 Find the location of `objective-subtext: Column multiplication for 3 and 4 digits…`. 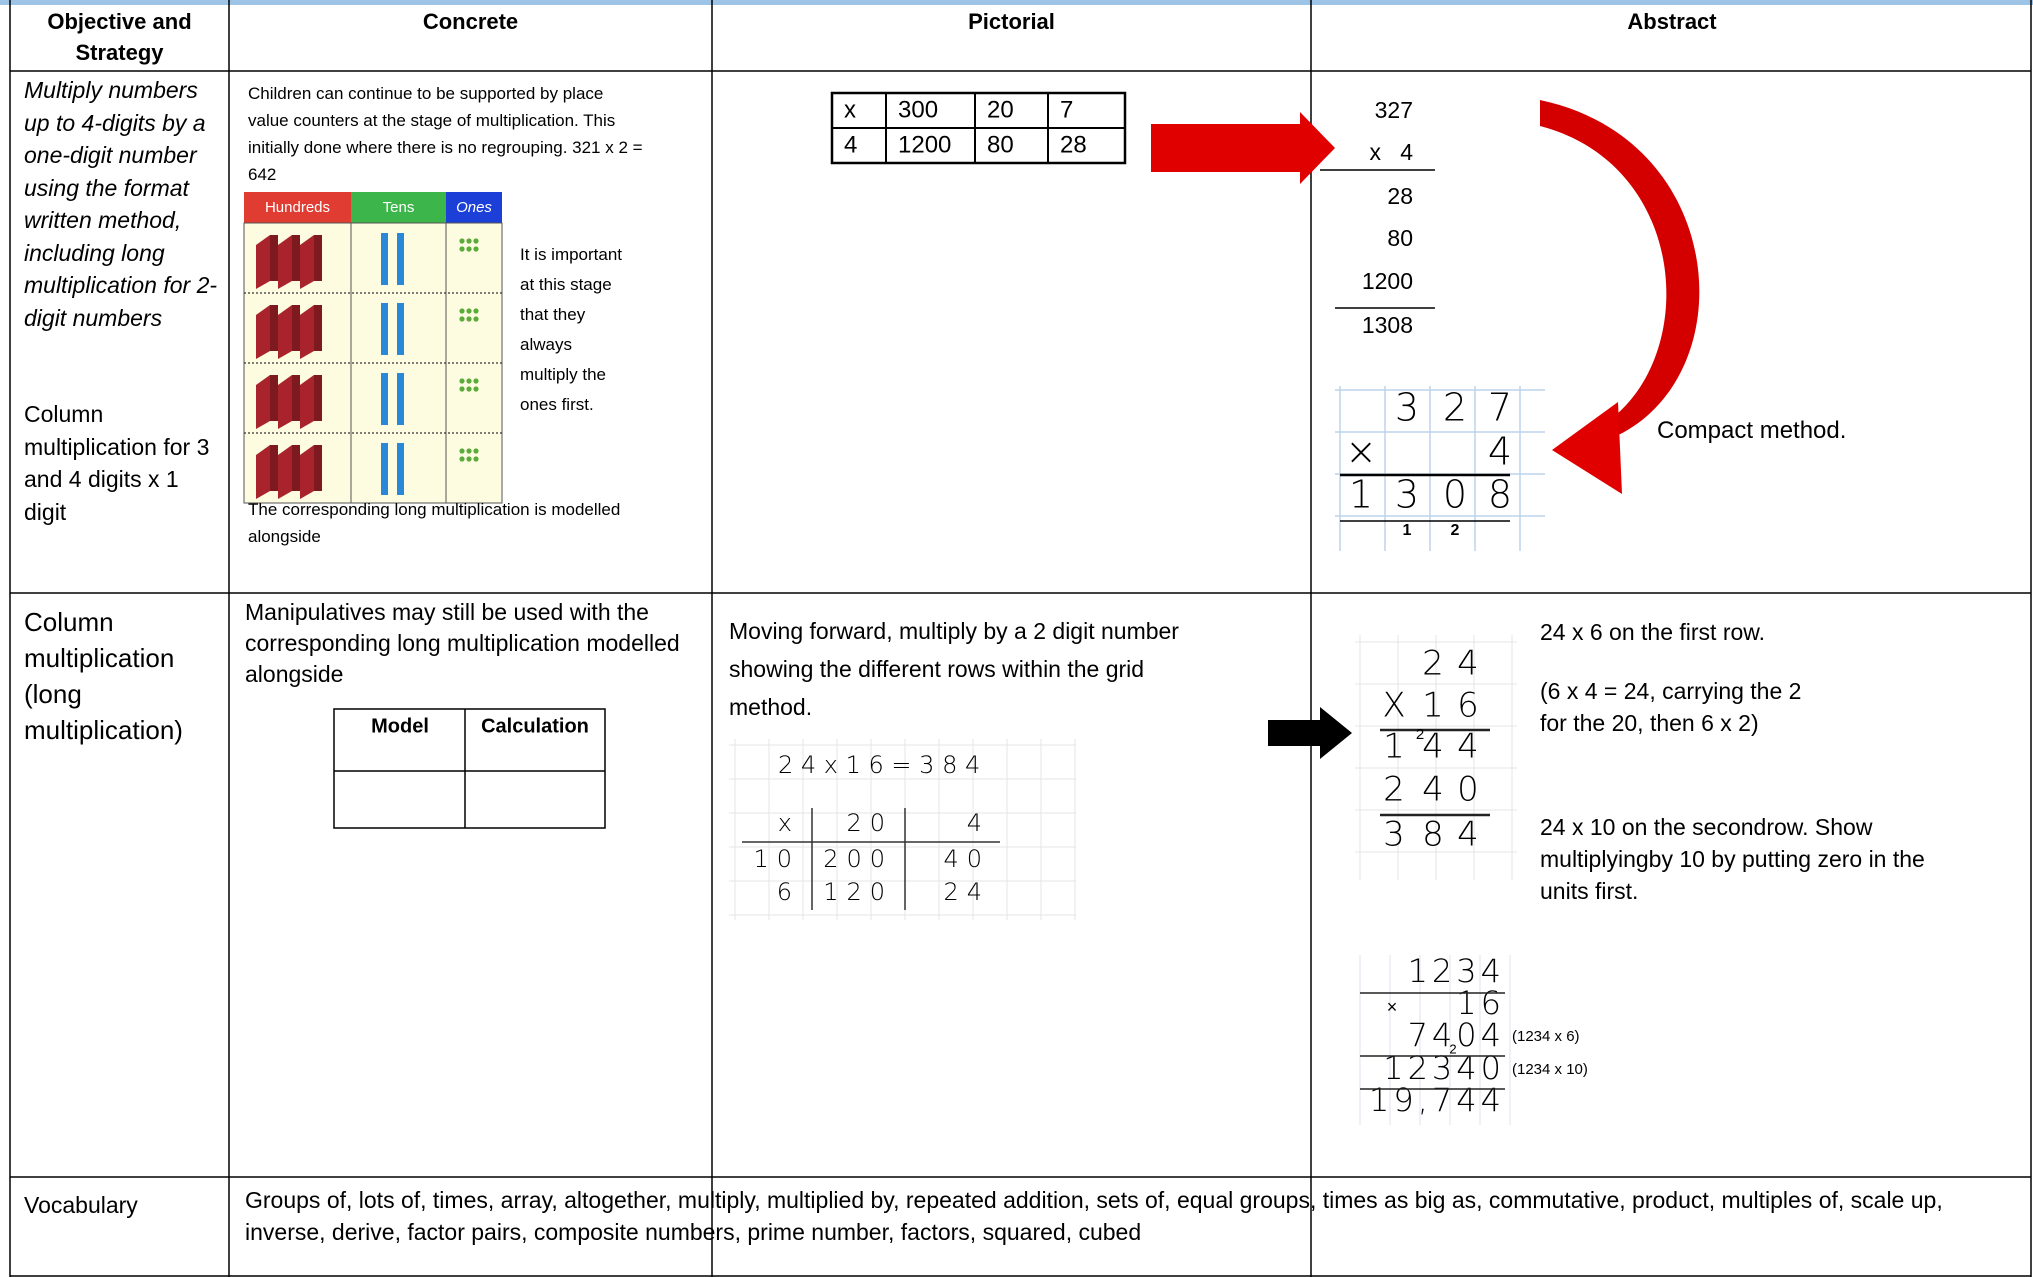

objective-subtext: Column multiplication for 3 and 4 digits… is located at coordinates (117, 463).